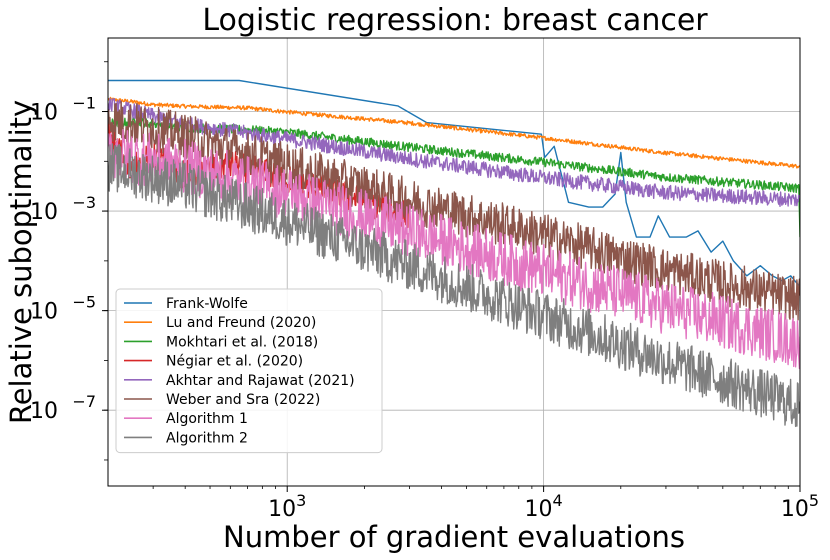 This screenshot has width=830, height=560. I want to click on legend-label: Négiar et al. (2020), so click(234, 362).